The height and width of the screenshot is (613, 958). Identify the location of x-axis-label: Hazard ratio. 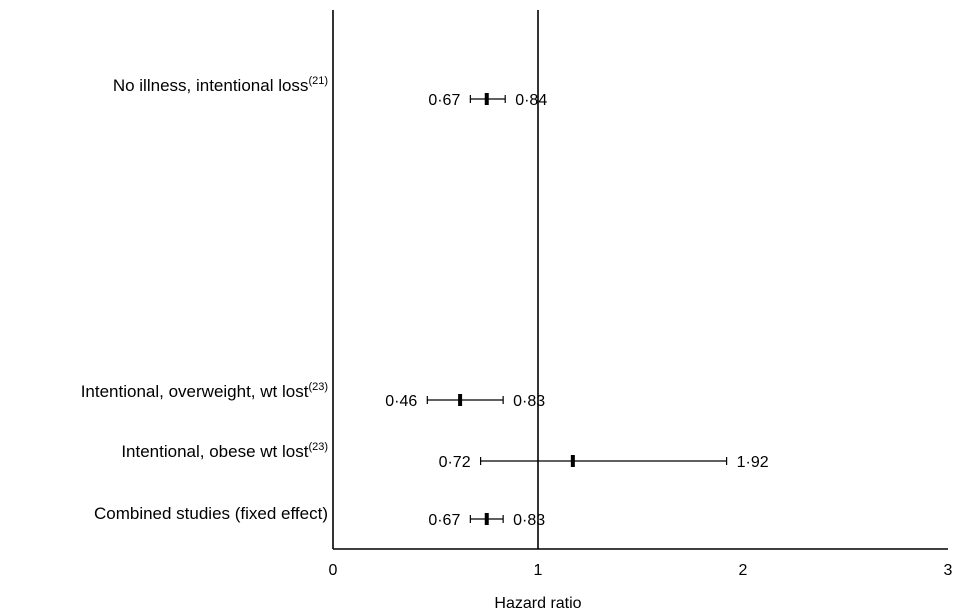
(537, 603).